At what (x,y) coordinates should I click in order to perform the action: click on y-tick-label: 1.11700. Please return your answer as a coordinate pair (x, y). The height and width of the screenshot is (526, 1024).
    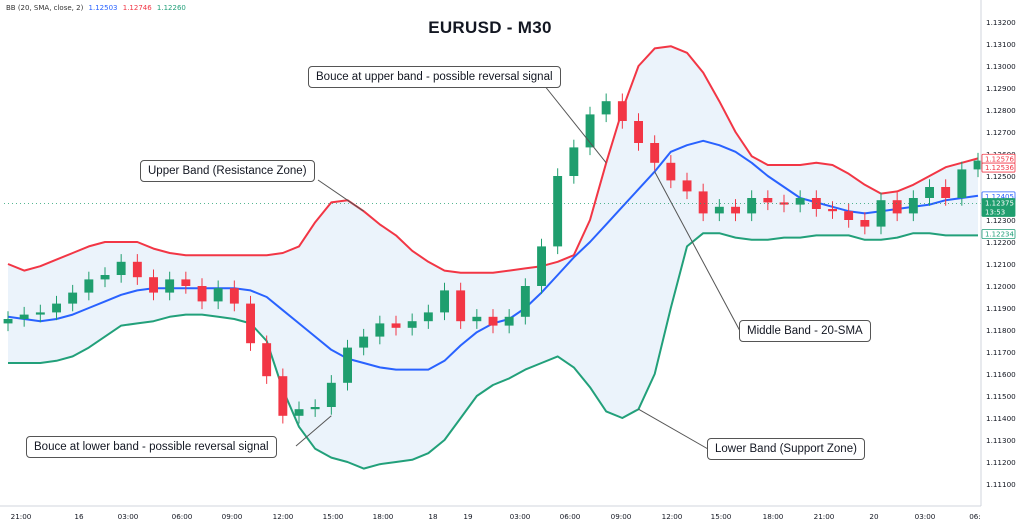
    Looking at the image, I should click on (1001, 352).